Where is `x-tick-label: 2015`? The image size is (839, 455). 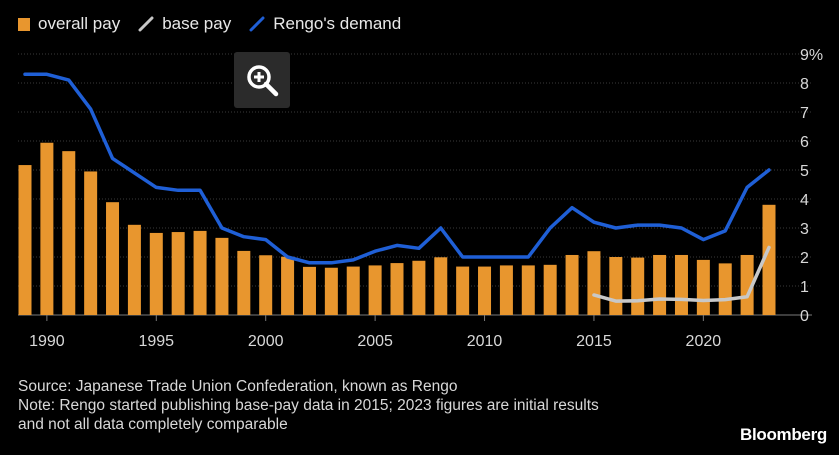
x-tick-label: 2015 is located at coordinates (594, 341).